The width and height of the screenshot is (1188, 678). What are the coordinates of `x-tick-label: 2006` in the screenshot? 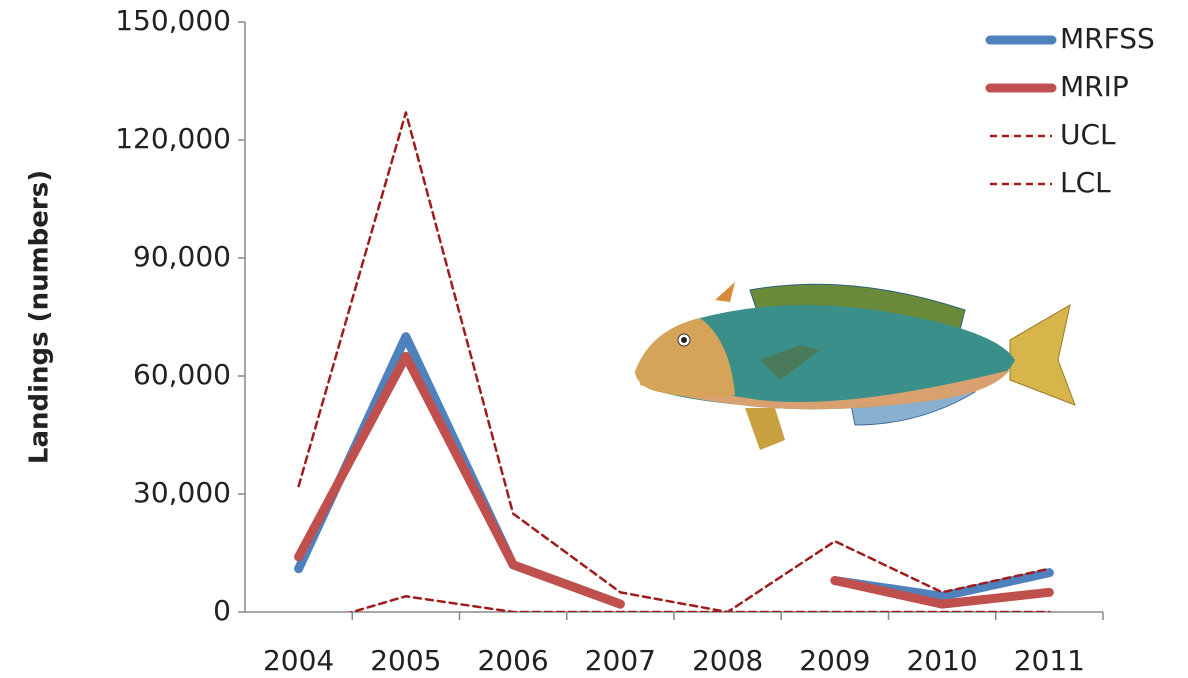 It's located at (512, 660).